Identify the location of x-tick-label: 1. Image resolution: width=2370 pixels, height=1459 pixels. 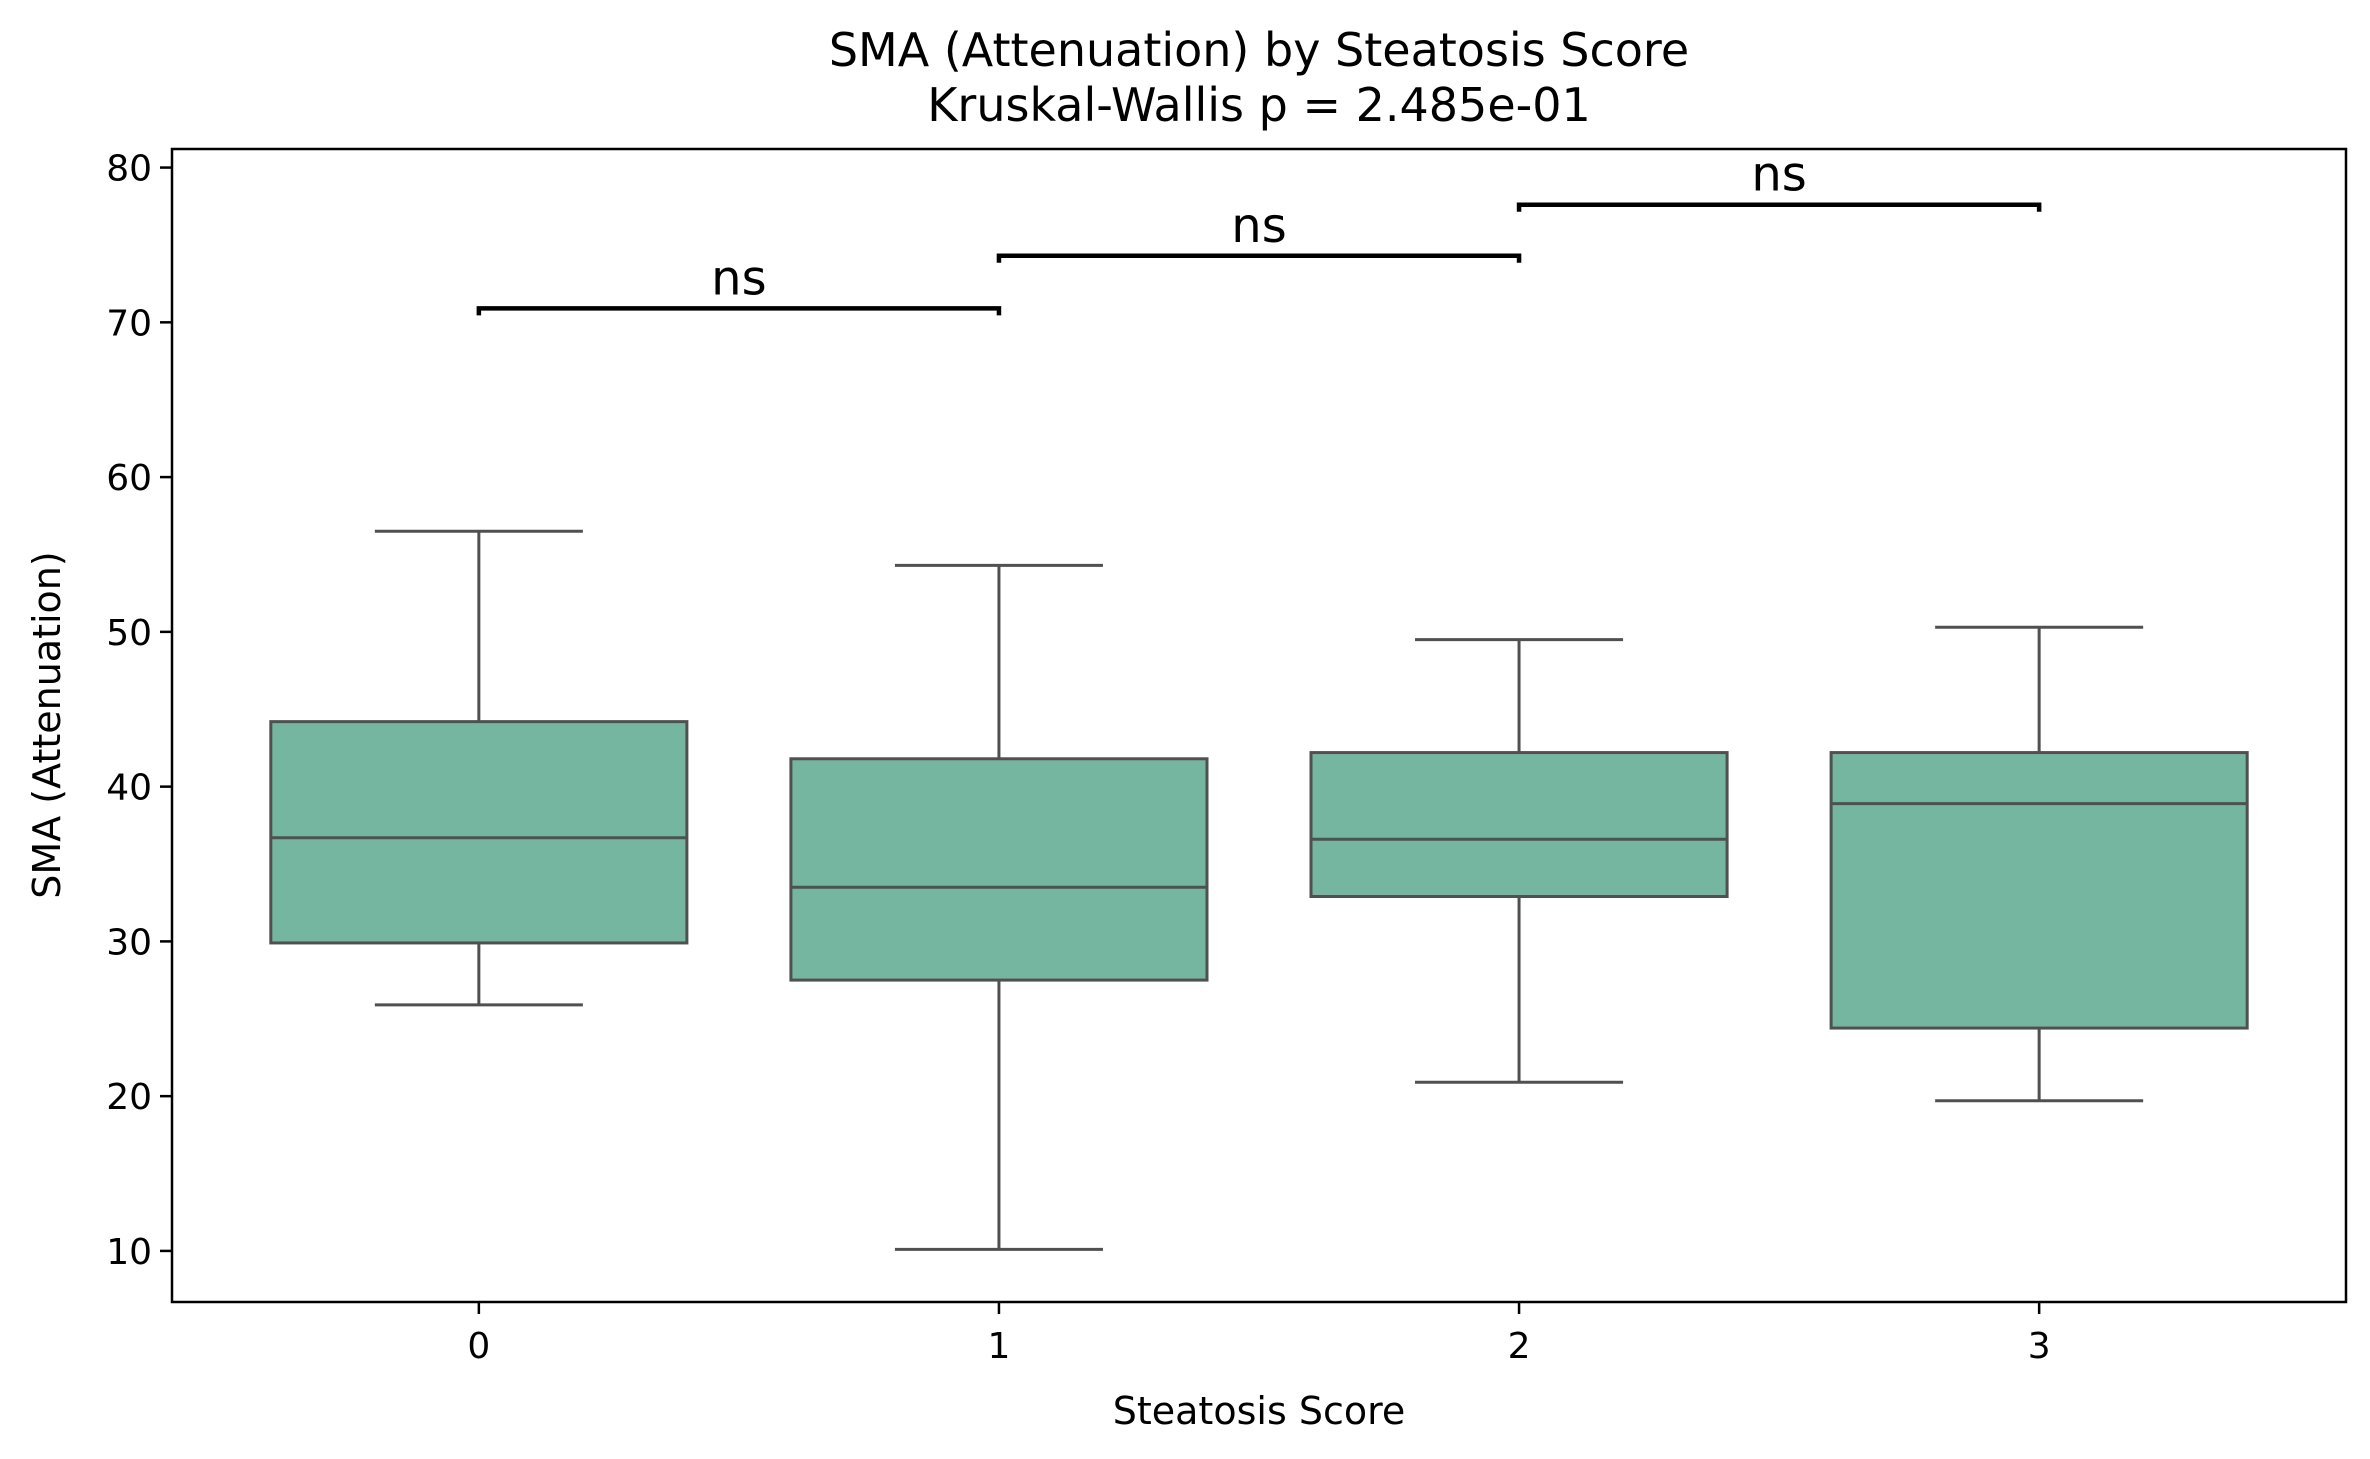
(998, 1346).